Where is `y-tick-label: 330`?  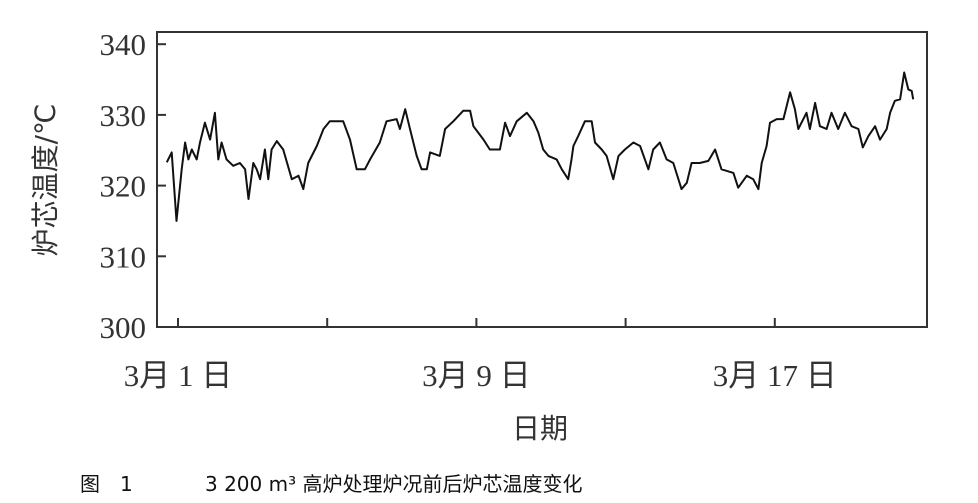 y-tick-label: 330 is located at coordinates (123, 115).